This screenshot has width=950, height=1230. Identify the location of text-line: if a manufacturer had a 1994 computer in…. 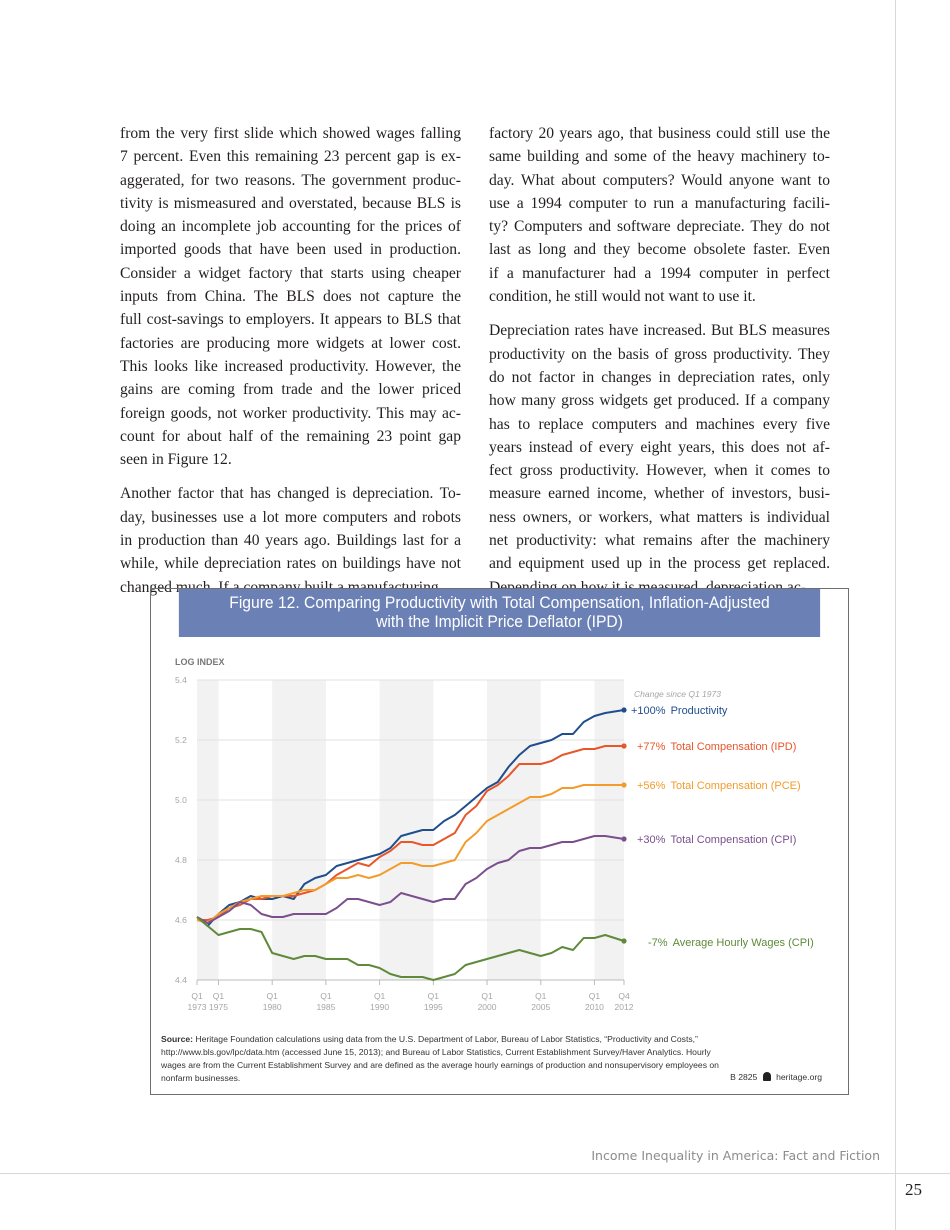
(659, 273).